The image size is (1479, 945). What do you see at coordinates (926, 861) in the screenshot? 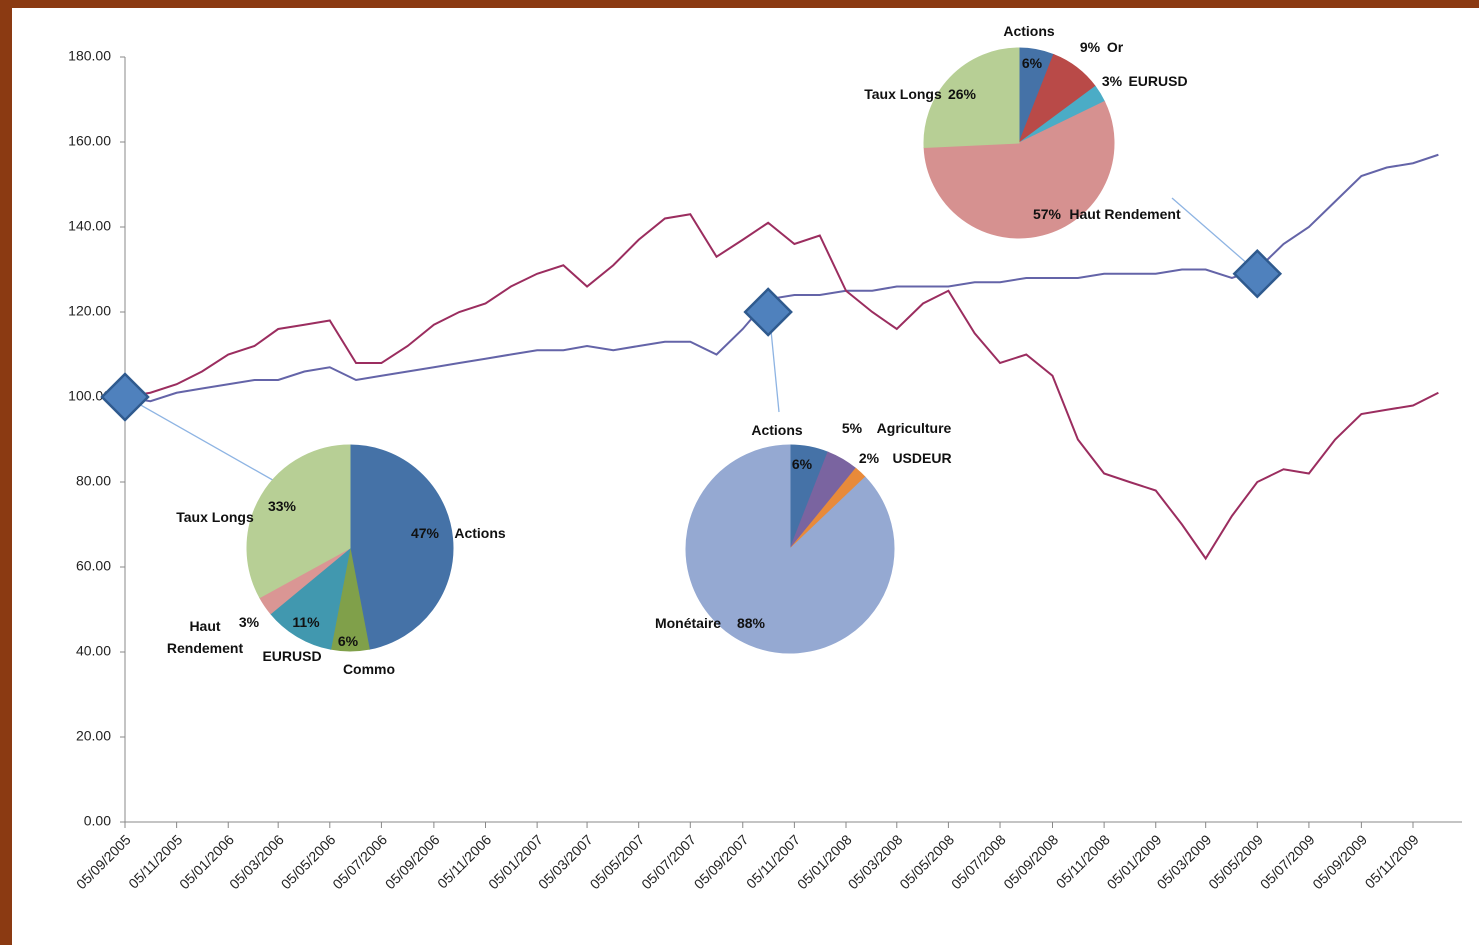
I see `x-tick-label: 05/05/2008` at bounding box center [926, 861].